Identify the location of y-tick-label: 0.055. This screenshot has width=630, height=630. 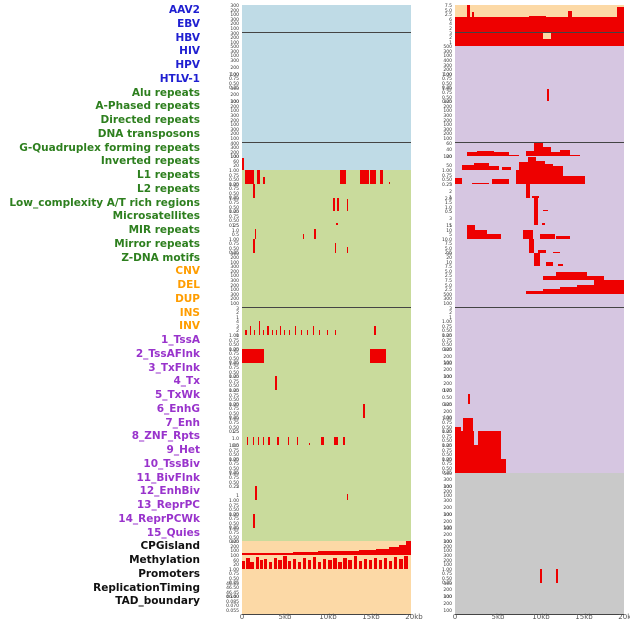
(232, 611).